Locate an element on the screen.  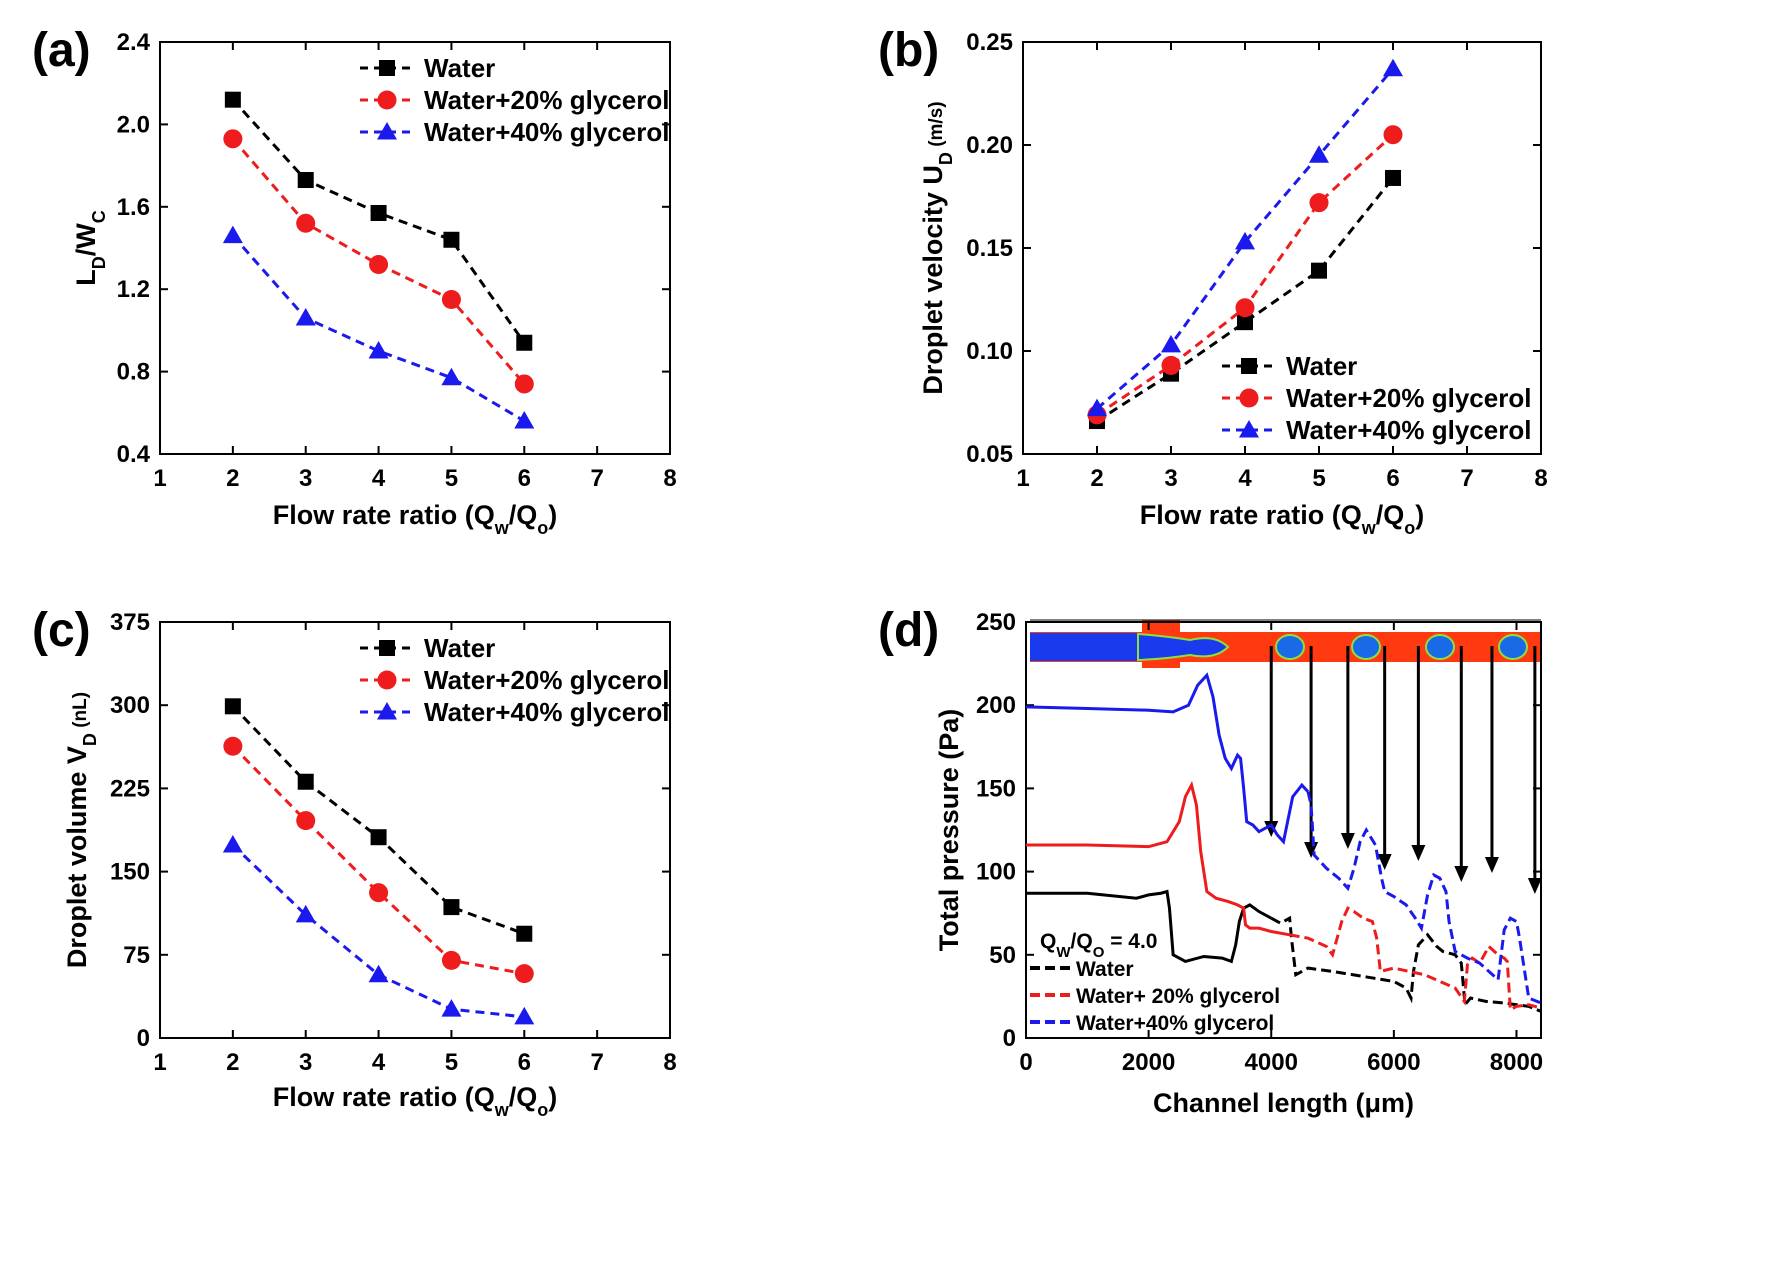
x-tick-label: 1 is located at coordinates (159, 478).